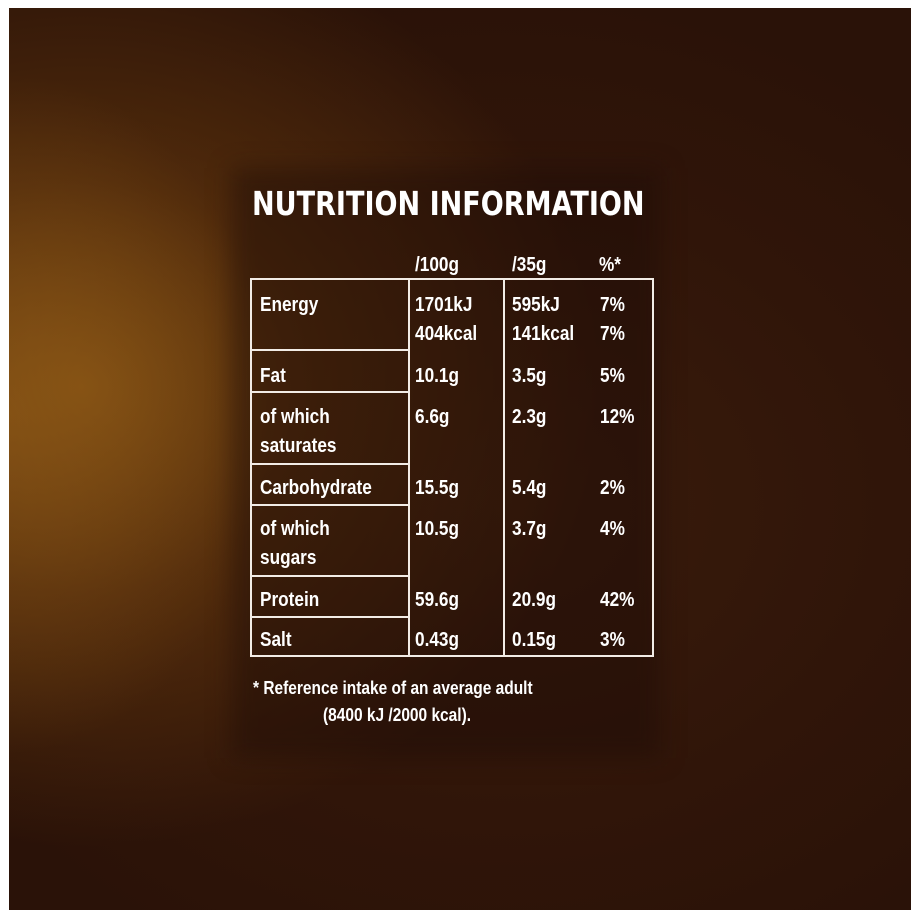  I want to click on salt-ri: 3%, so click(612, 640).